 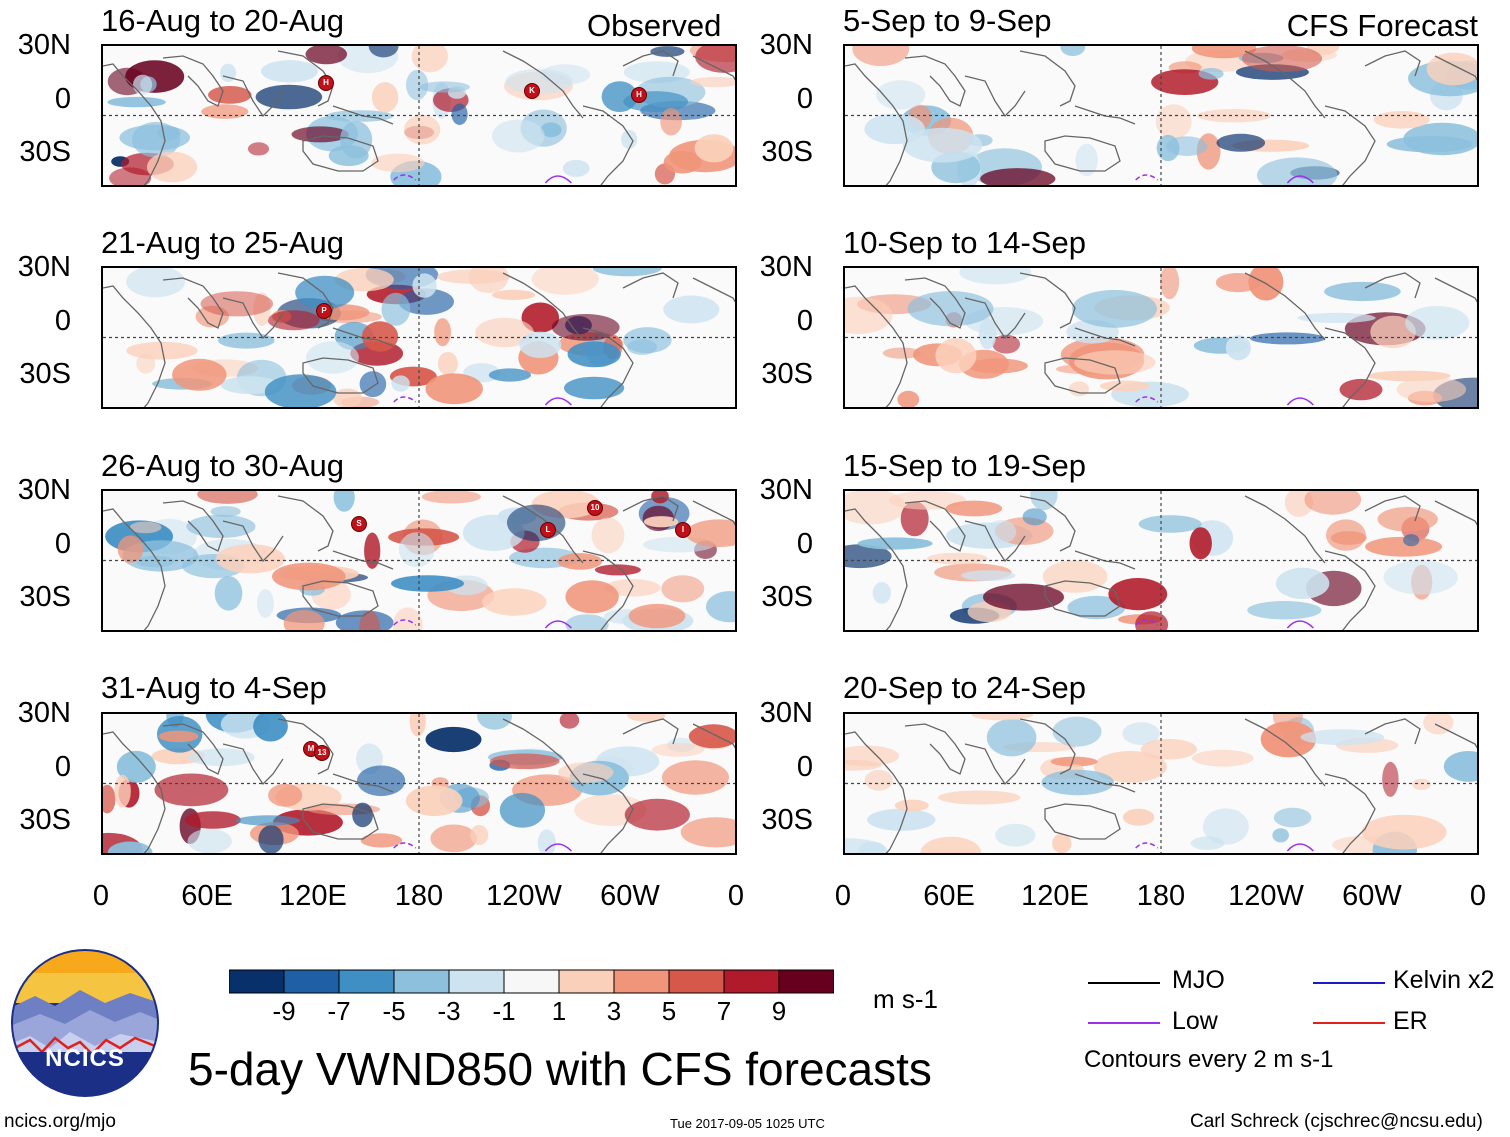 What do you see at coordinates (965, 687) in the screenshot?
I see `panel-title-fc-4: 20-Sep to 24-Sep` at bounding box center [965, 687].